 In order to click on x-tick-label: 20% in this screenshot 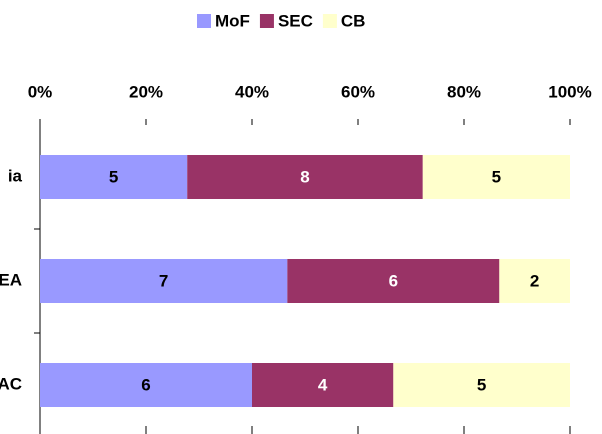, I will do `click(146, 91)`.